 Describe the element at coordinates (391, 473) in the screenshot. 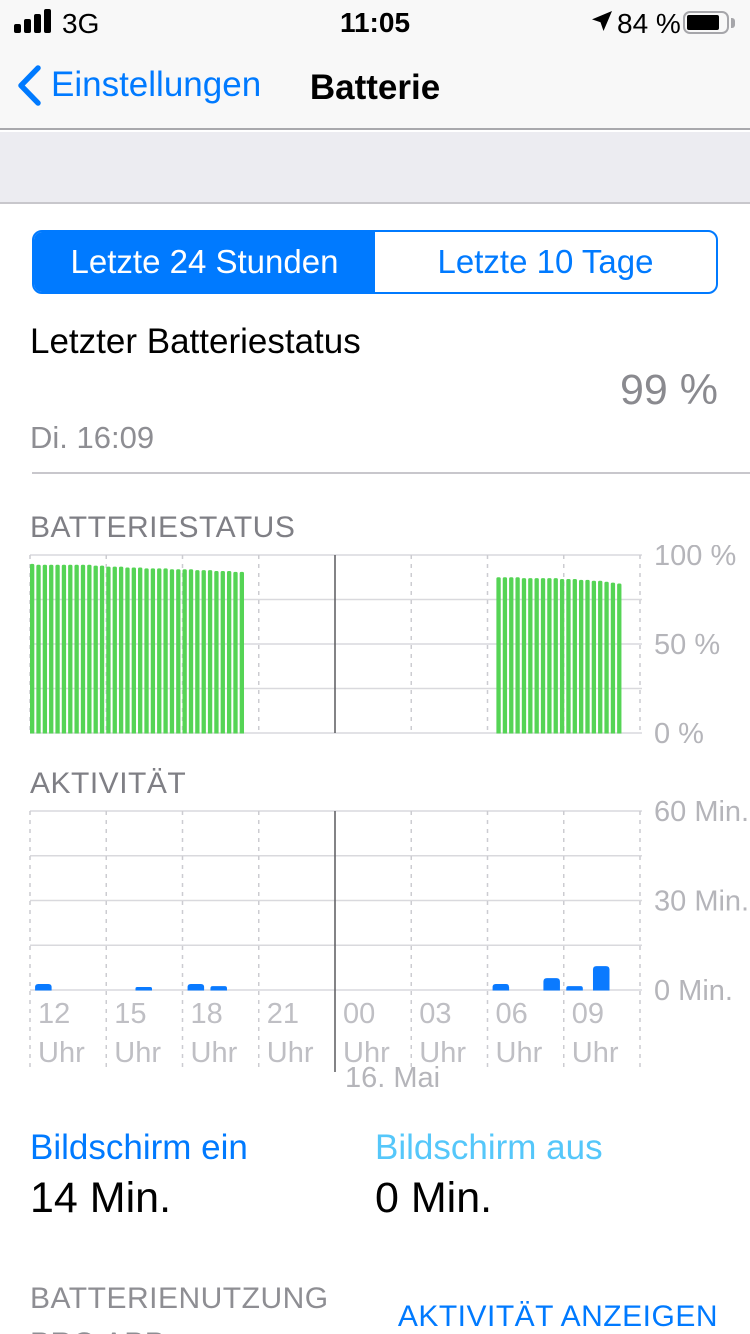

I see `separator` at that location.